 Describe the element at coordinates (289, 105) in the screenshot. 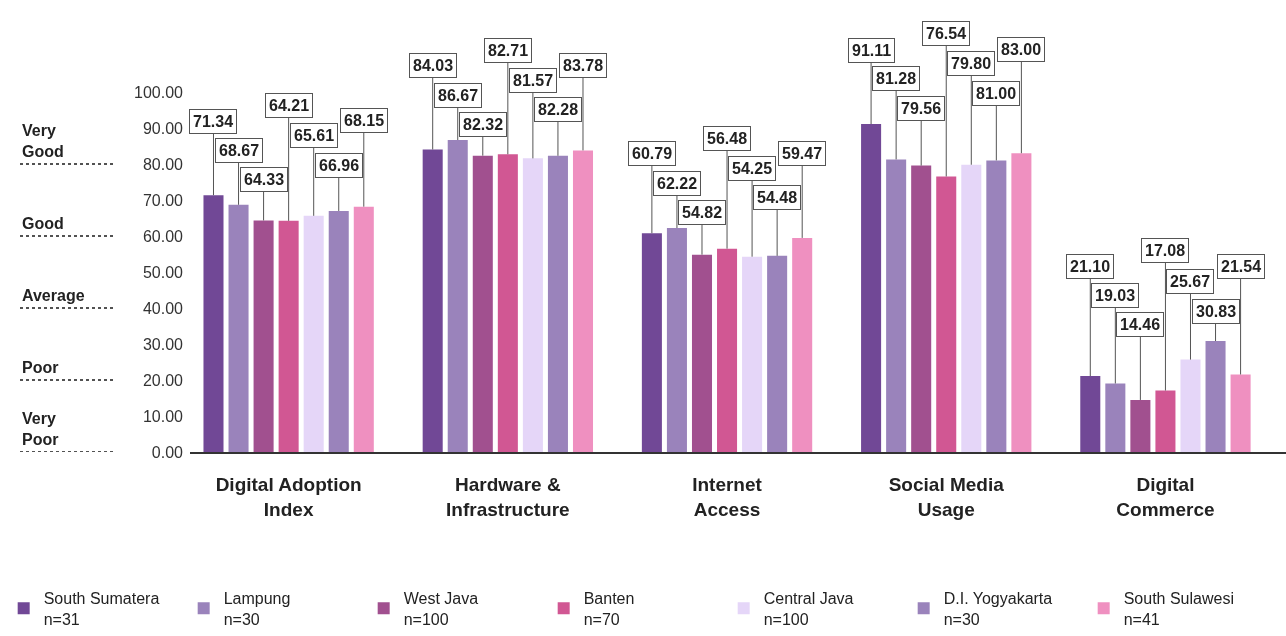

I see `data-label: 64.21` at that location.